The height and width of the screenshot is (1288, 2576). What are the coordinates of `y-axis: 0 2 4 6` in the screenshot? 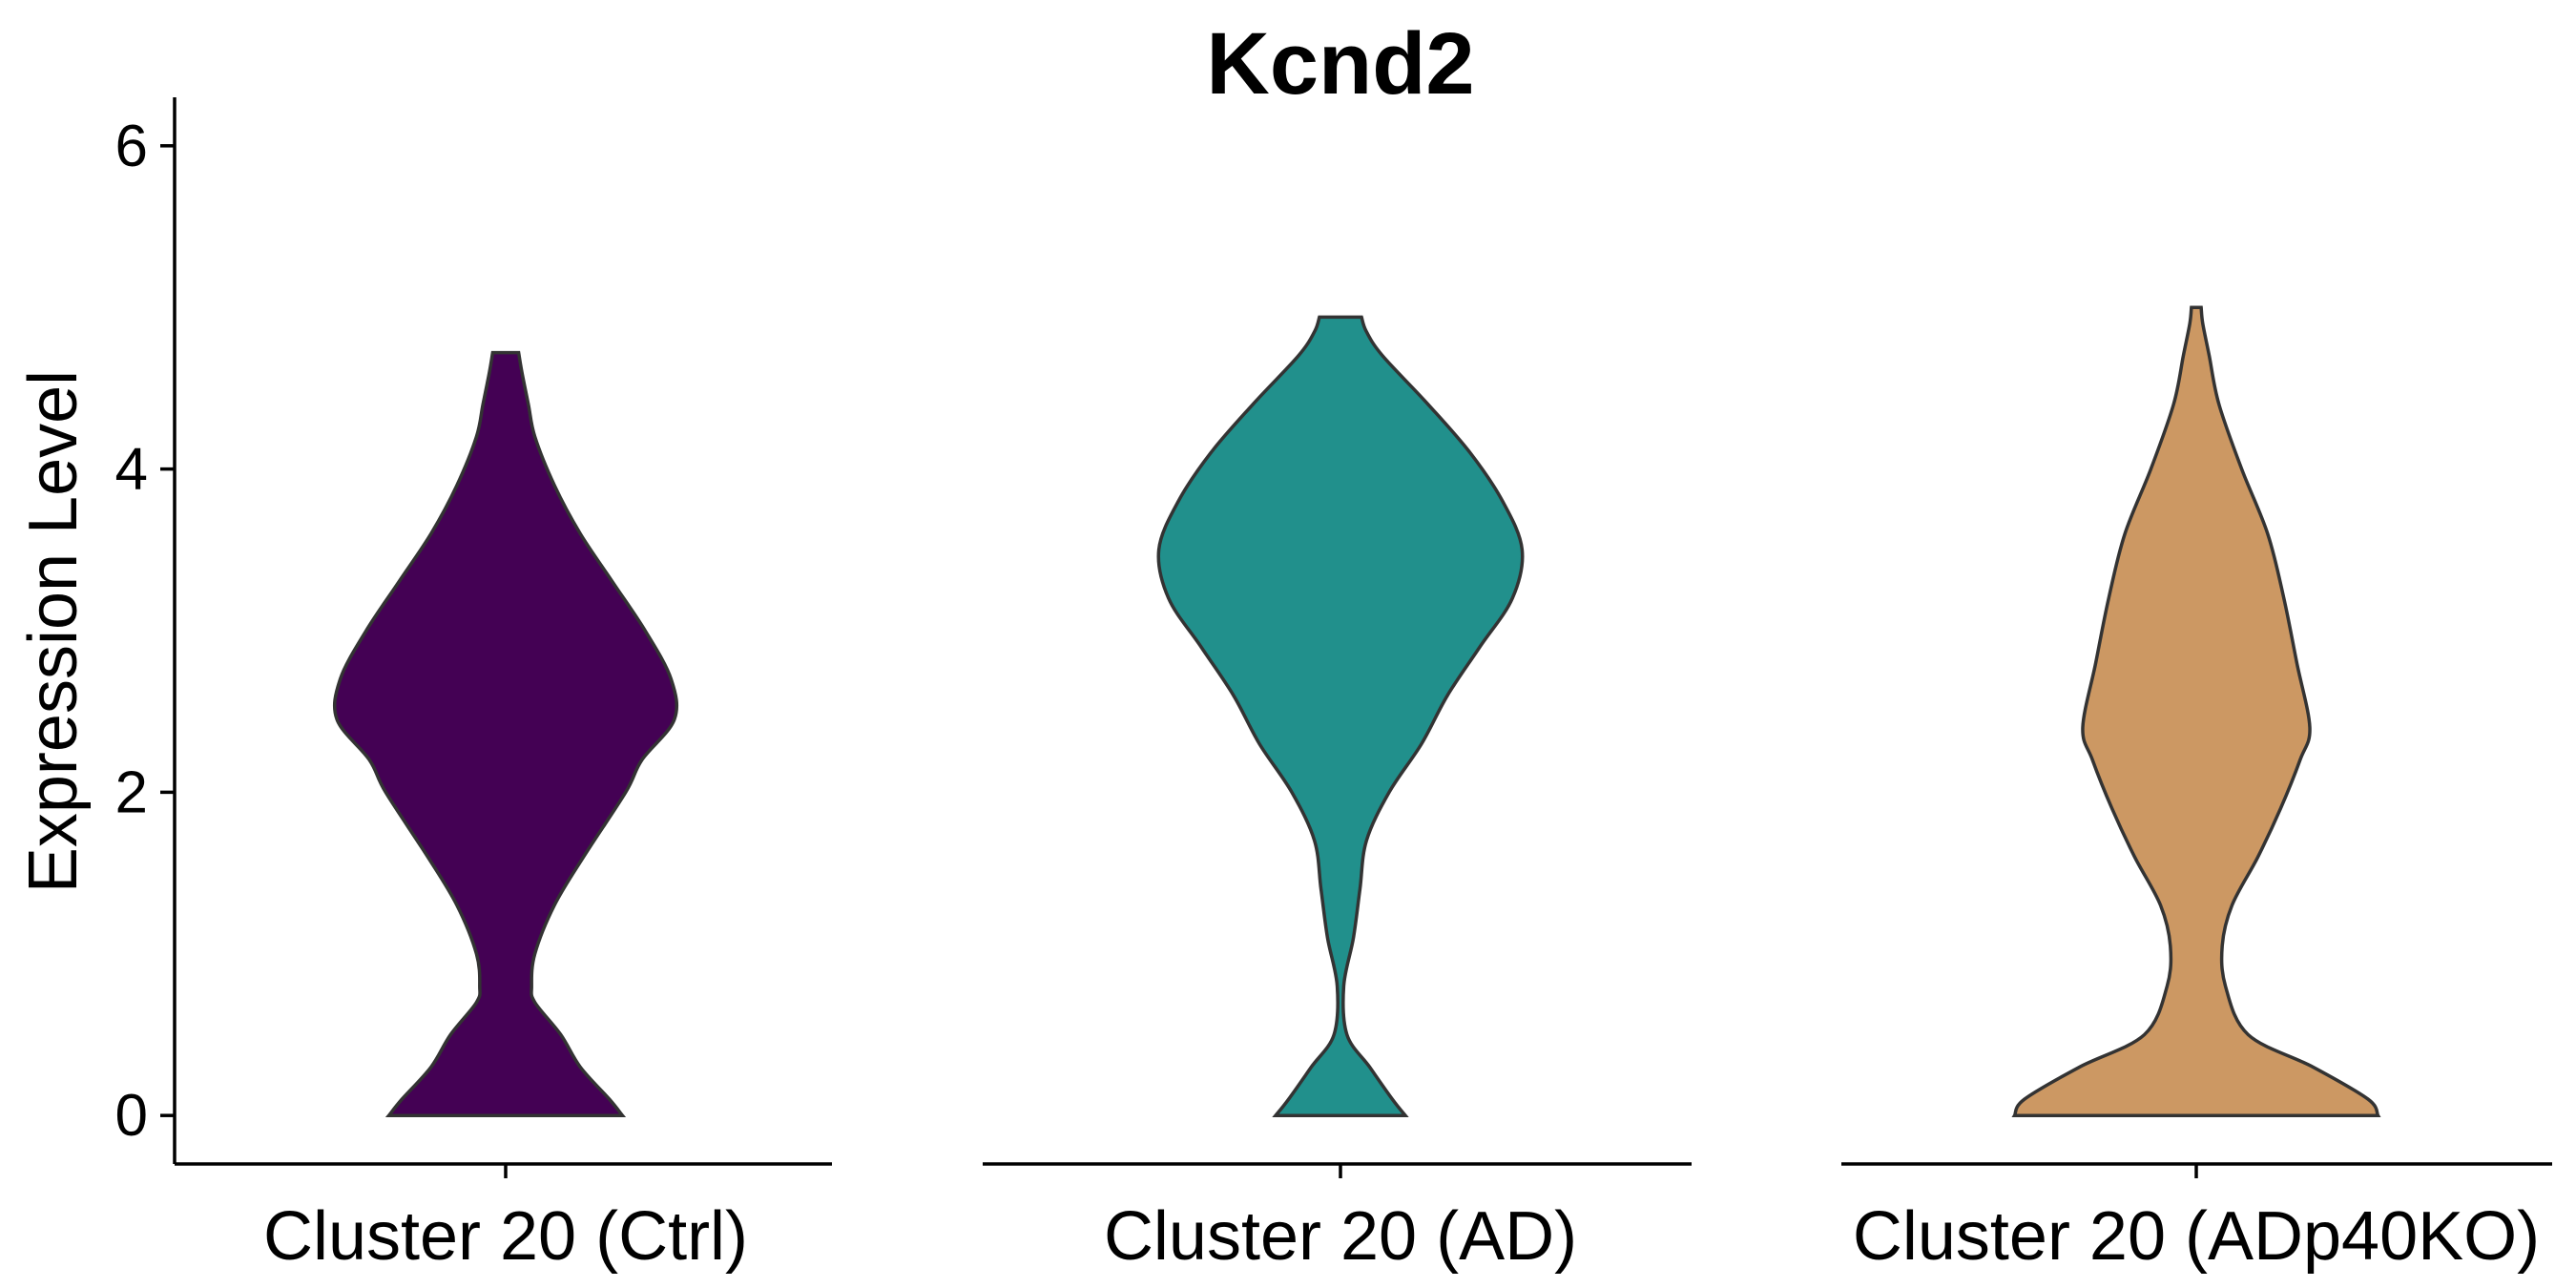 It's located at (146, 630).